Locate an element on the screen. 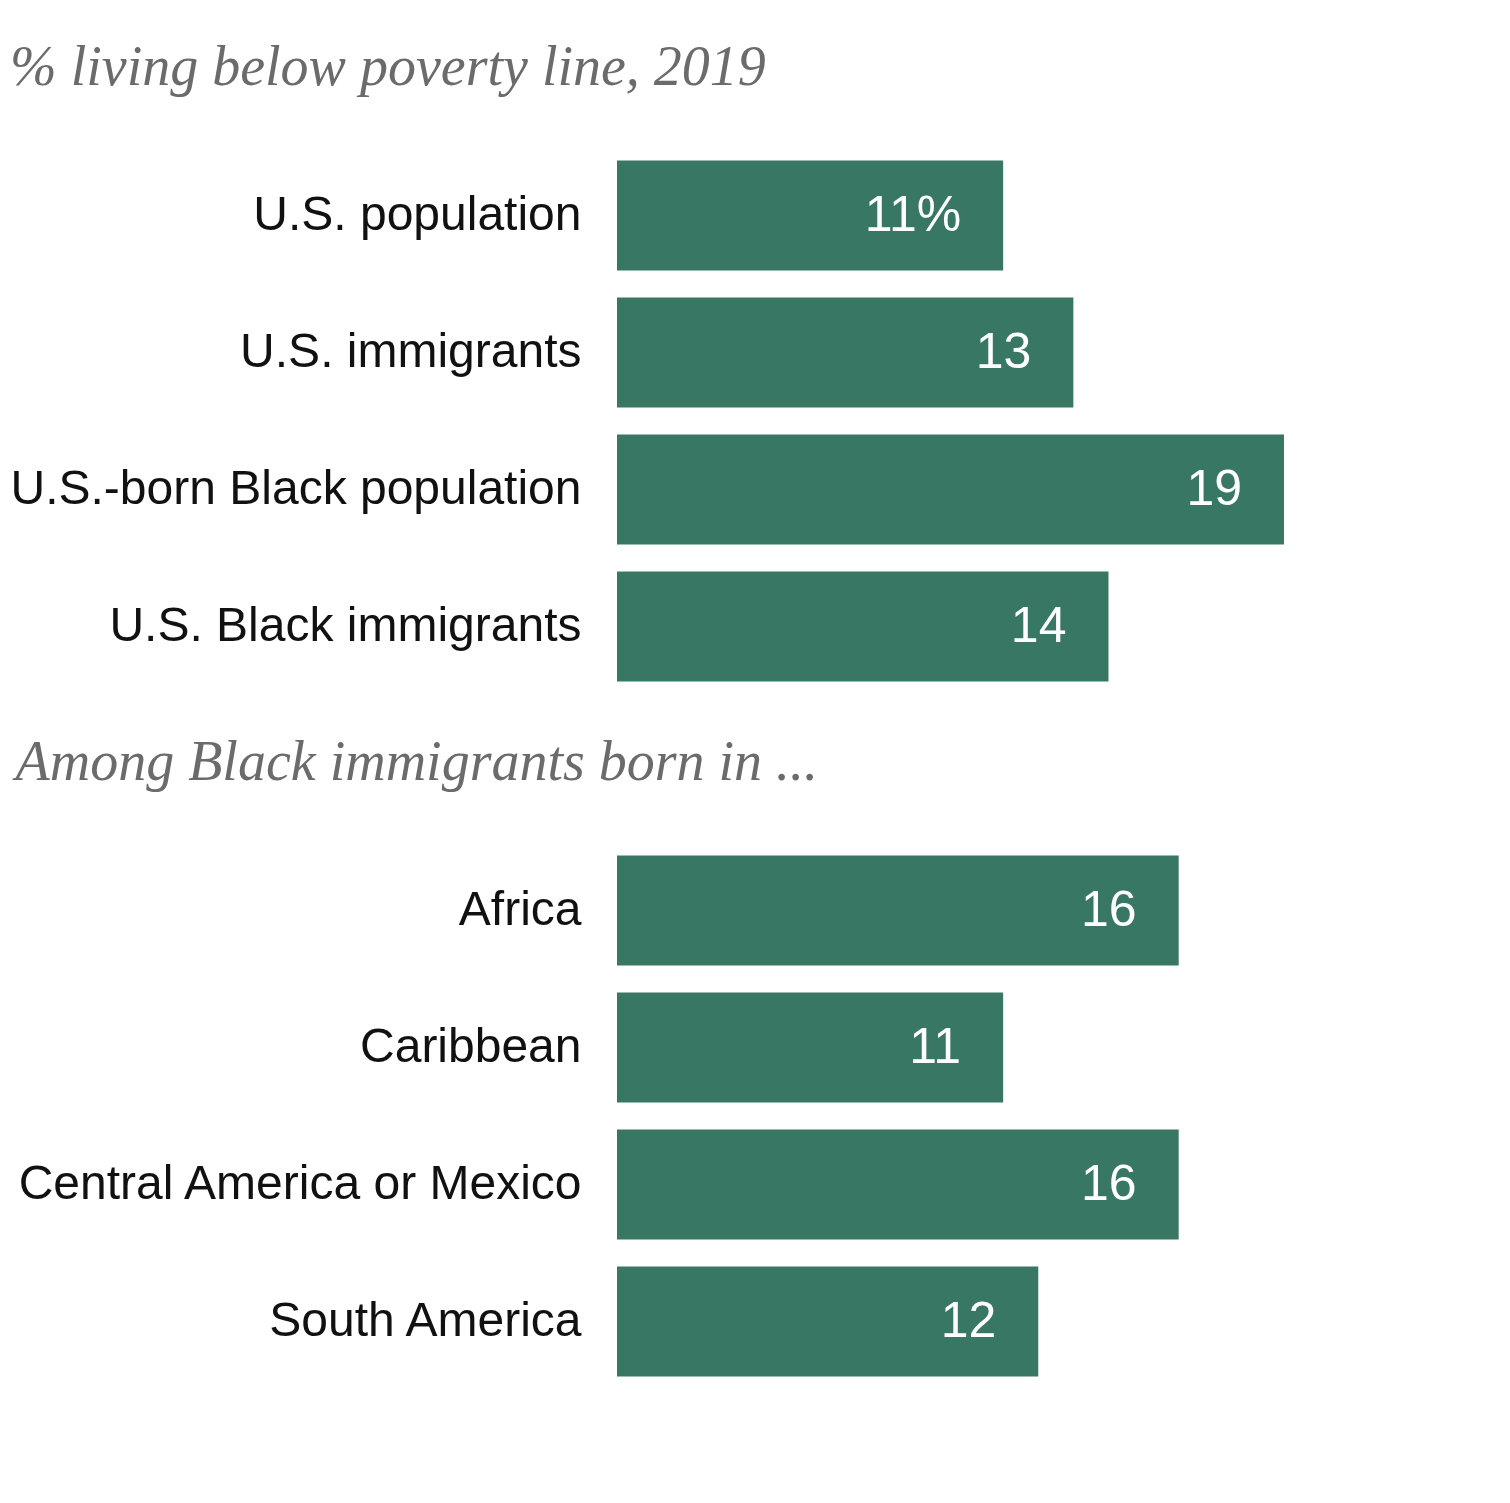 This screenshot has height=1503, width=1510. y-tick-label: Africa is located at coordinates (520, 908).